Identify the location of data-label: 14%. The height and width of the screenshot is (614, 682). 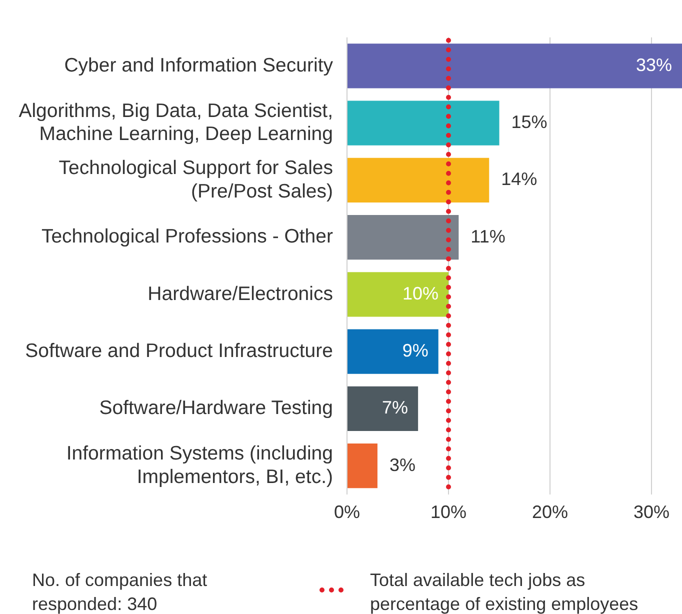
(519, 179).